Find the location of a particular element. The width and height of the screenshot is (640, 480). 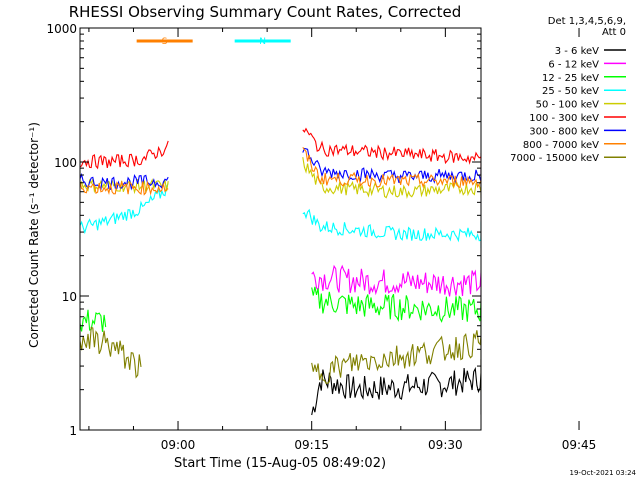

y-tick-label-4: 1000 is located at coordinates (61, 29).